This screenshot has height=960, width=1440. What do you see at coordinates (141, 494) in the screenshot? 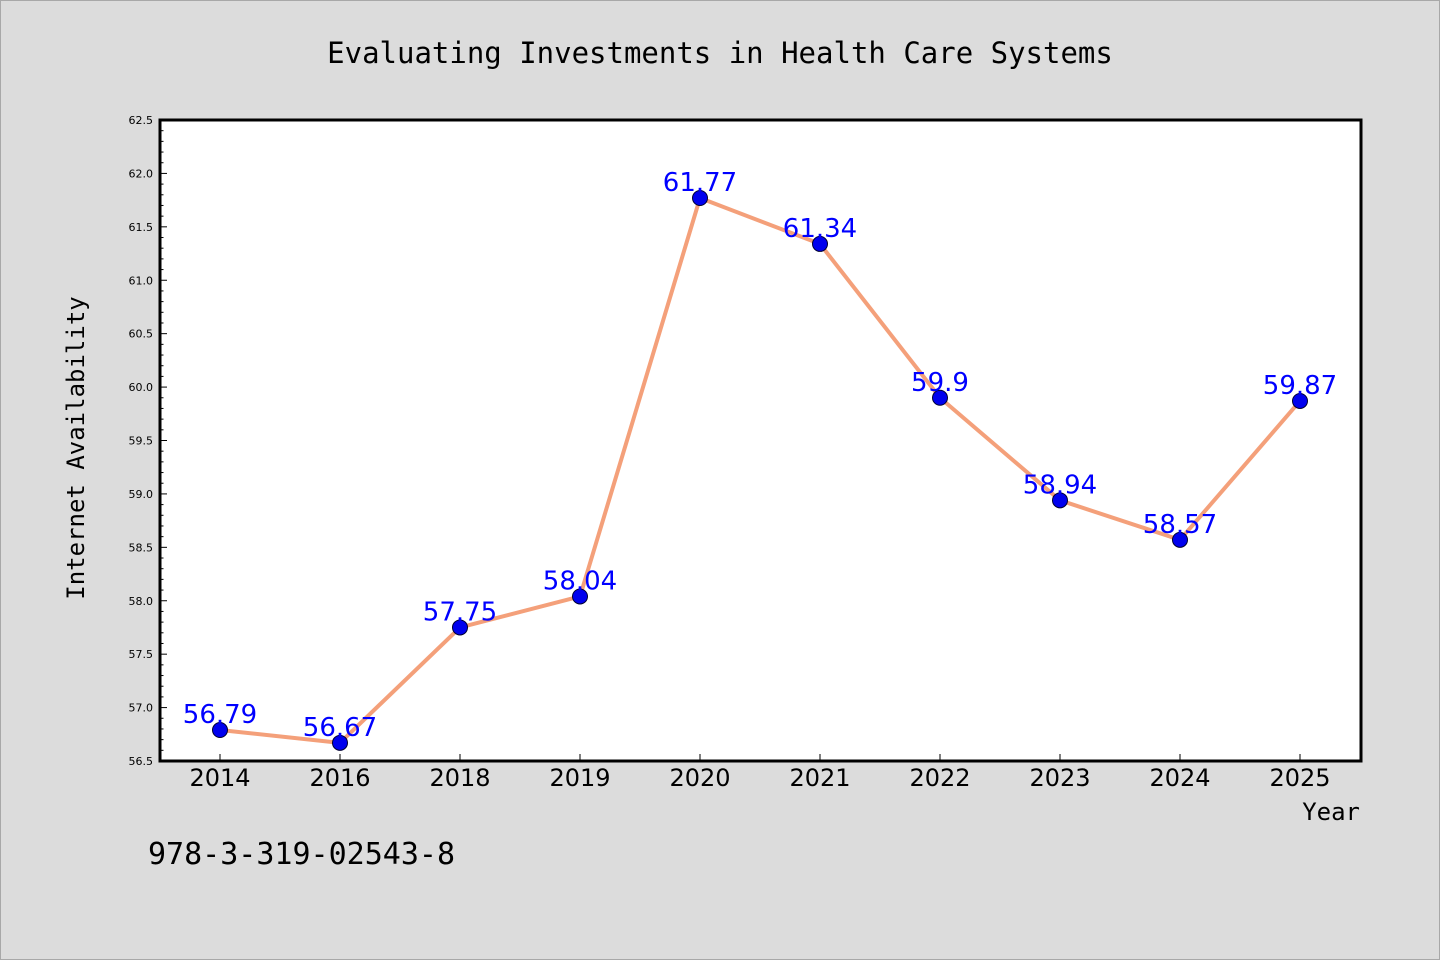
I see `y-tick-label: 59.0` at bounding box center [141, 494].